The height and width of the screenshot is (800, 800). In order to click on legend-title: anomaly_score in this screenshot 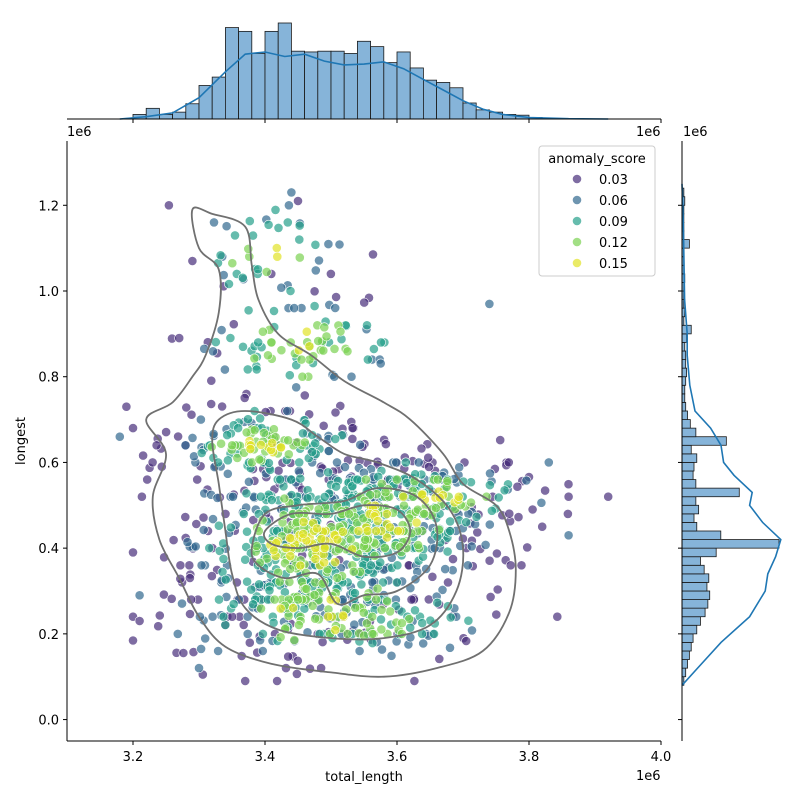, I will do `click(597, 159)`.